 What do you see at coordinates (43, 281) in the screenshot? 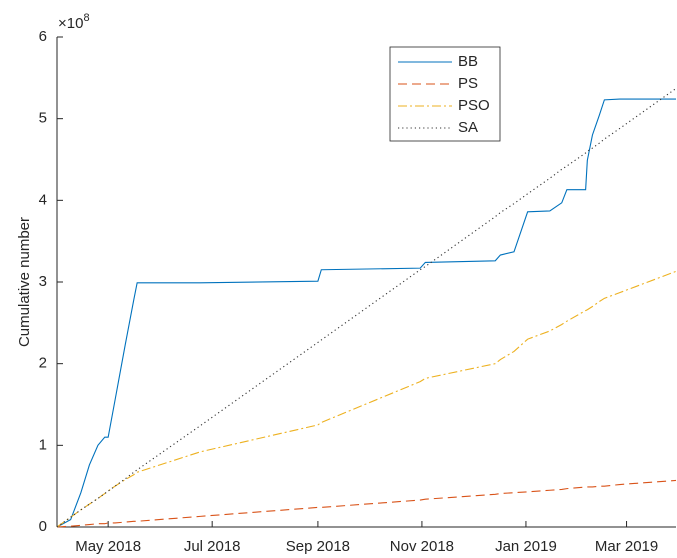
I see `y-tick-label: 3` at bounding box center [43, 281].